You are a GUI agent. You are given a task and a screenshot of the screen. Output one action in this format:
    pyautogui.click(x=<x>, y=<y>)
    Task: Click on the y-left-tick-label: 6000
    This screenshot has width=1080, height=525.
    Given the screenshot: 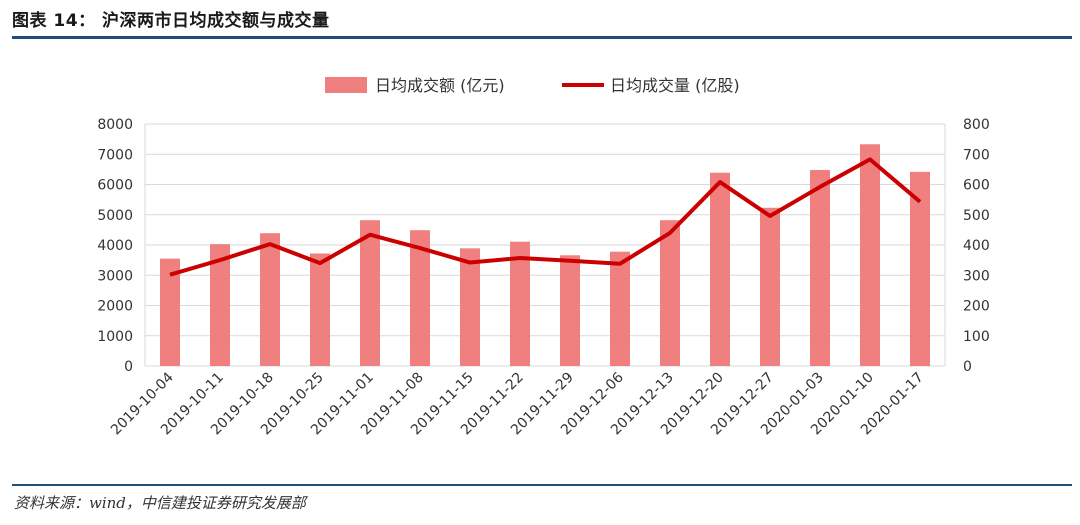 What is the action you would take?
    pyautogui.click(x=115, y=186)
    